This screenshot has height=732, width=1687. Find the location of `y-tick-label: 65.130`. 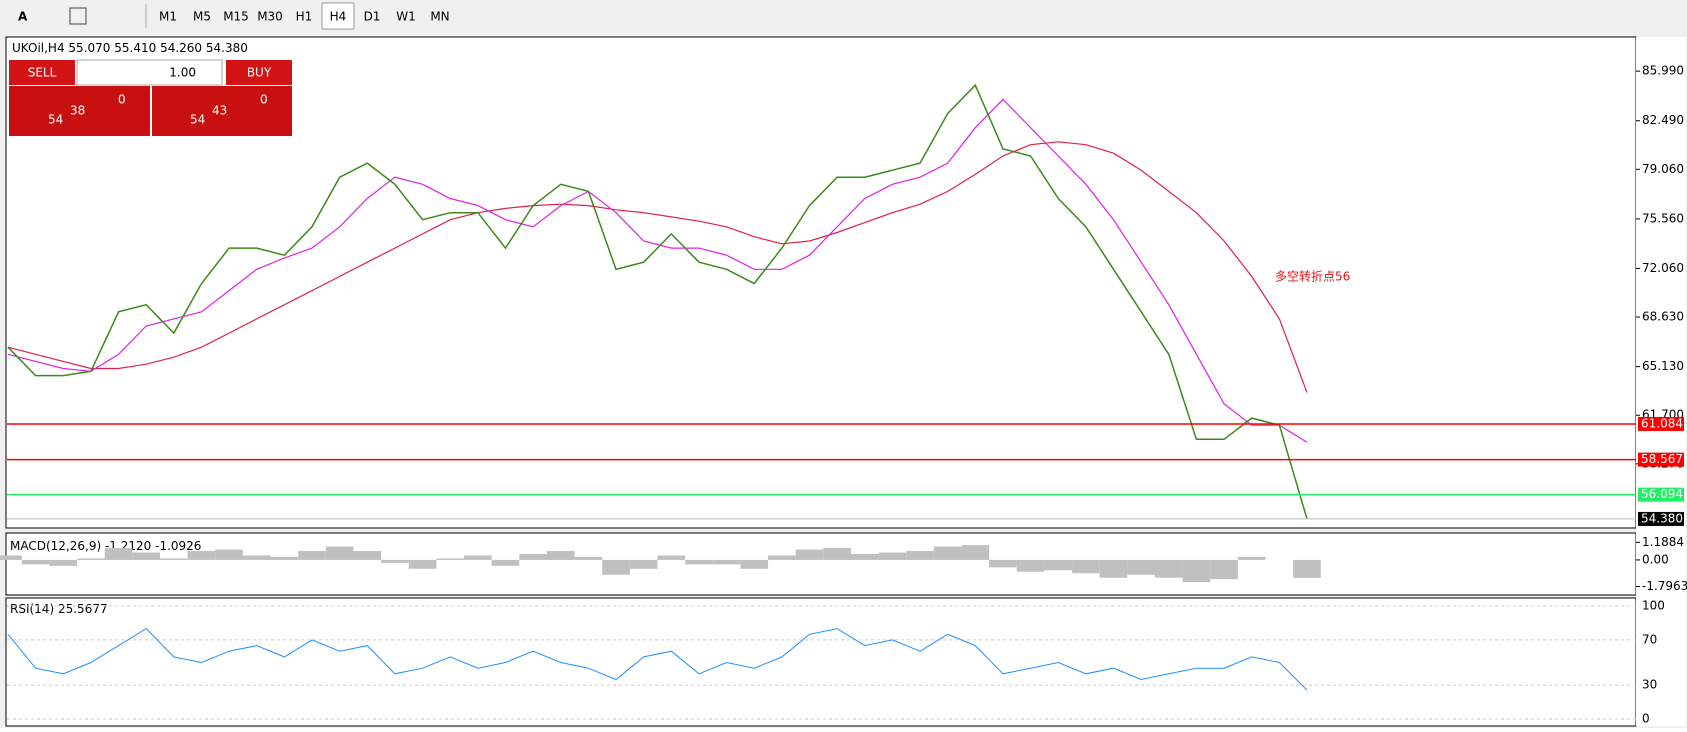

y-tick-label: 65.130 is located at coordinates (1663, 366).